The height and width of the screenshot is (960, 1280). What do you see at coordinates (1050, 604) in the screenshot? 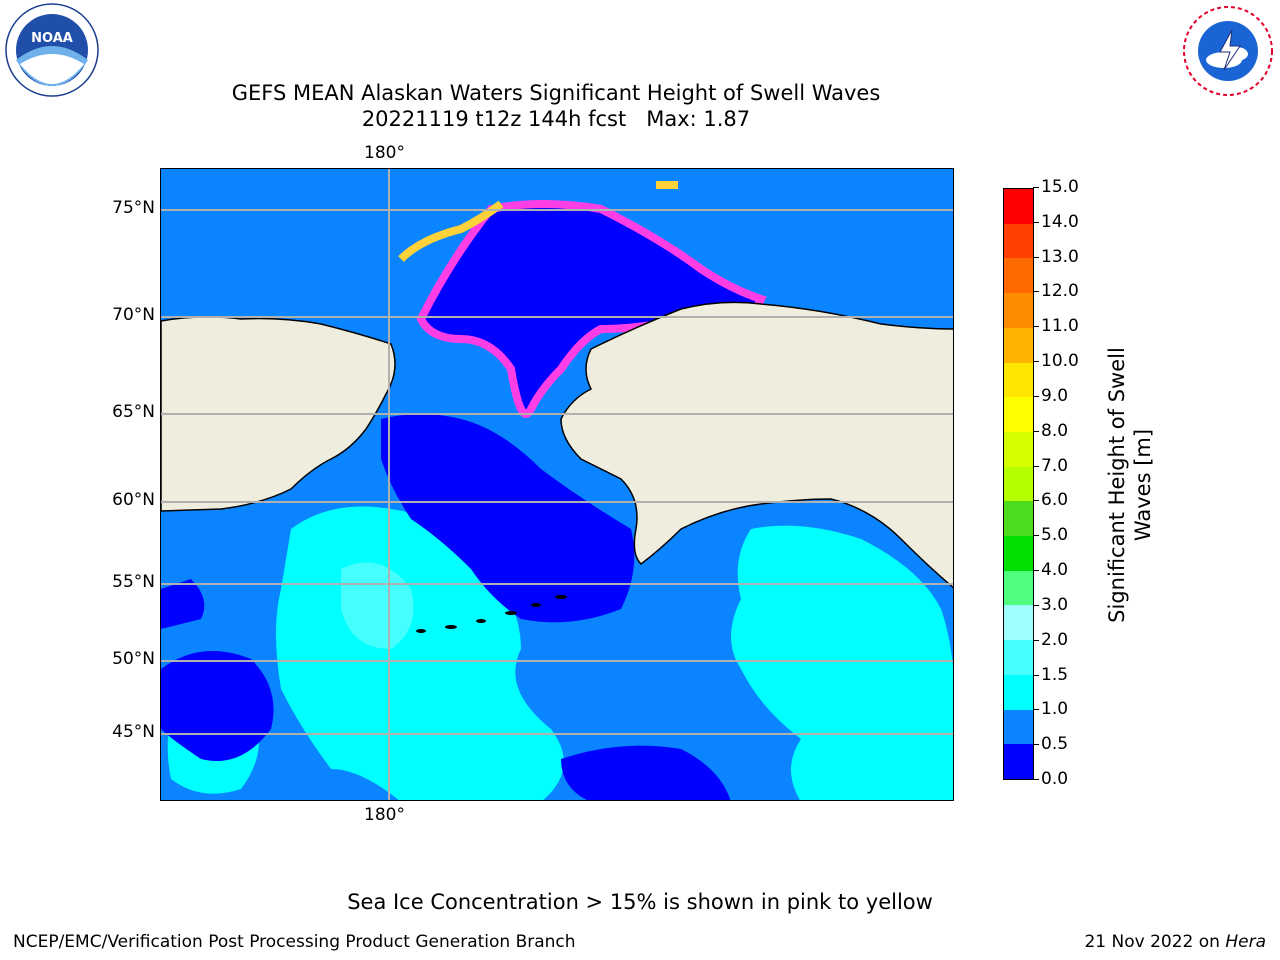
I see `colorbar-tick-label: 3.0` at bounding box center [1050, 604].